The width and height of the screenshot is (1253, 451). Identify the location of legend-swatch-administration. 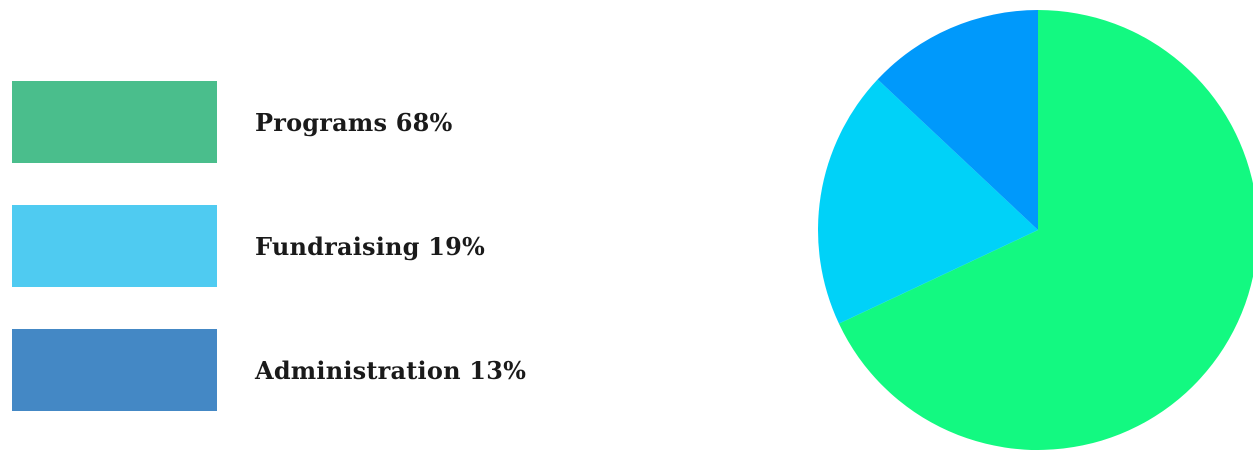
(114, 370).